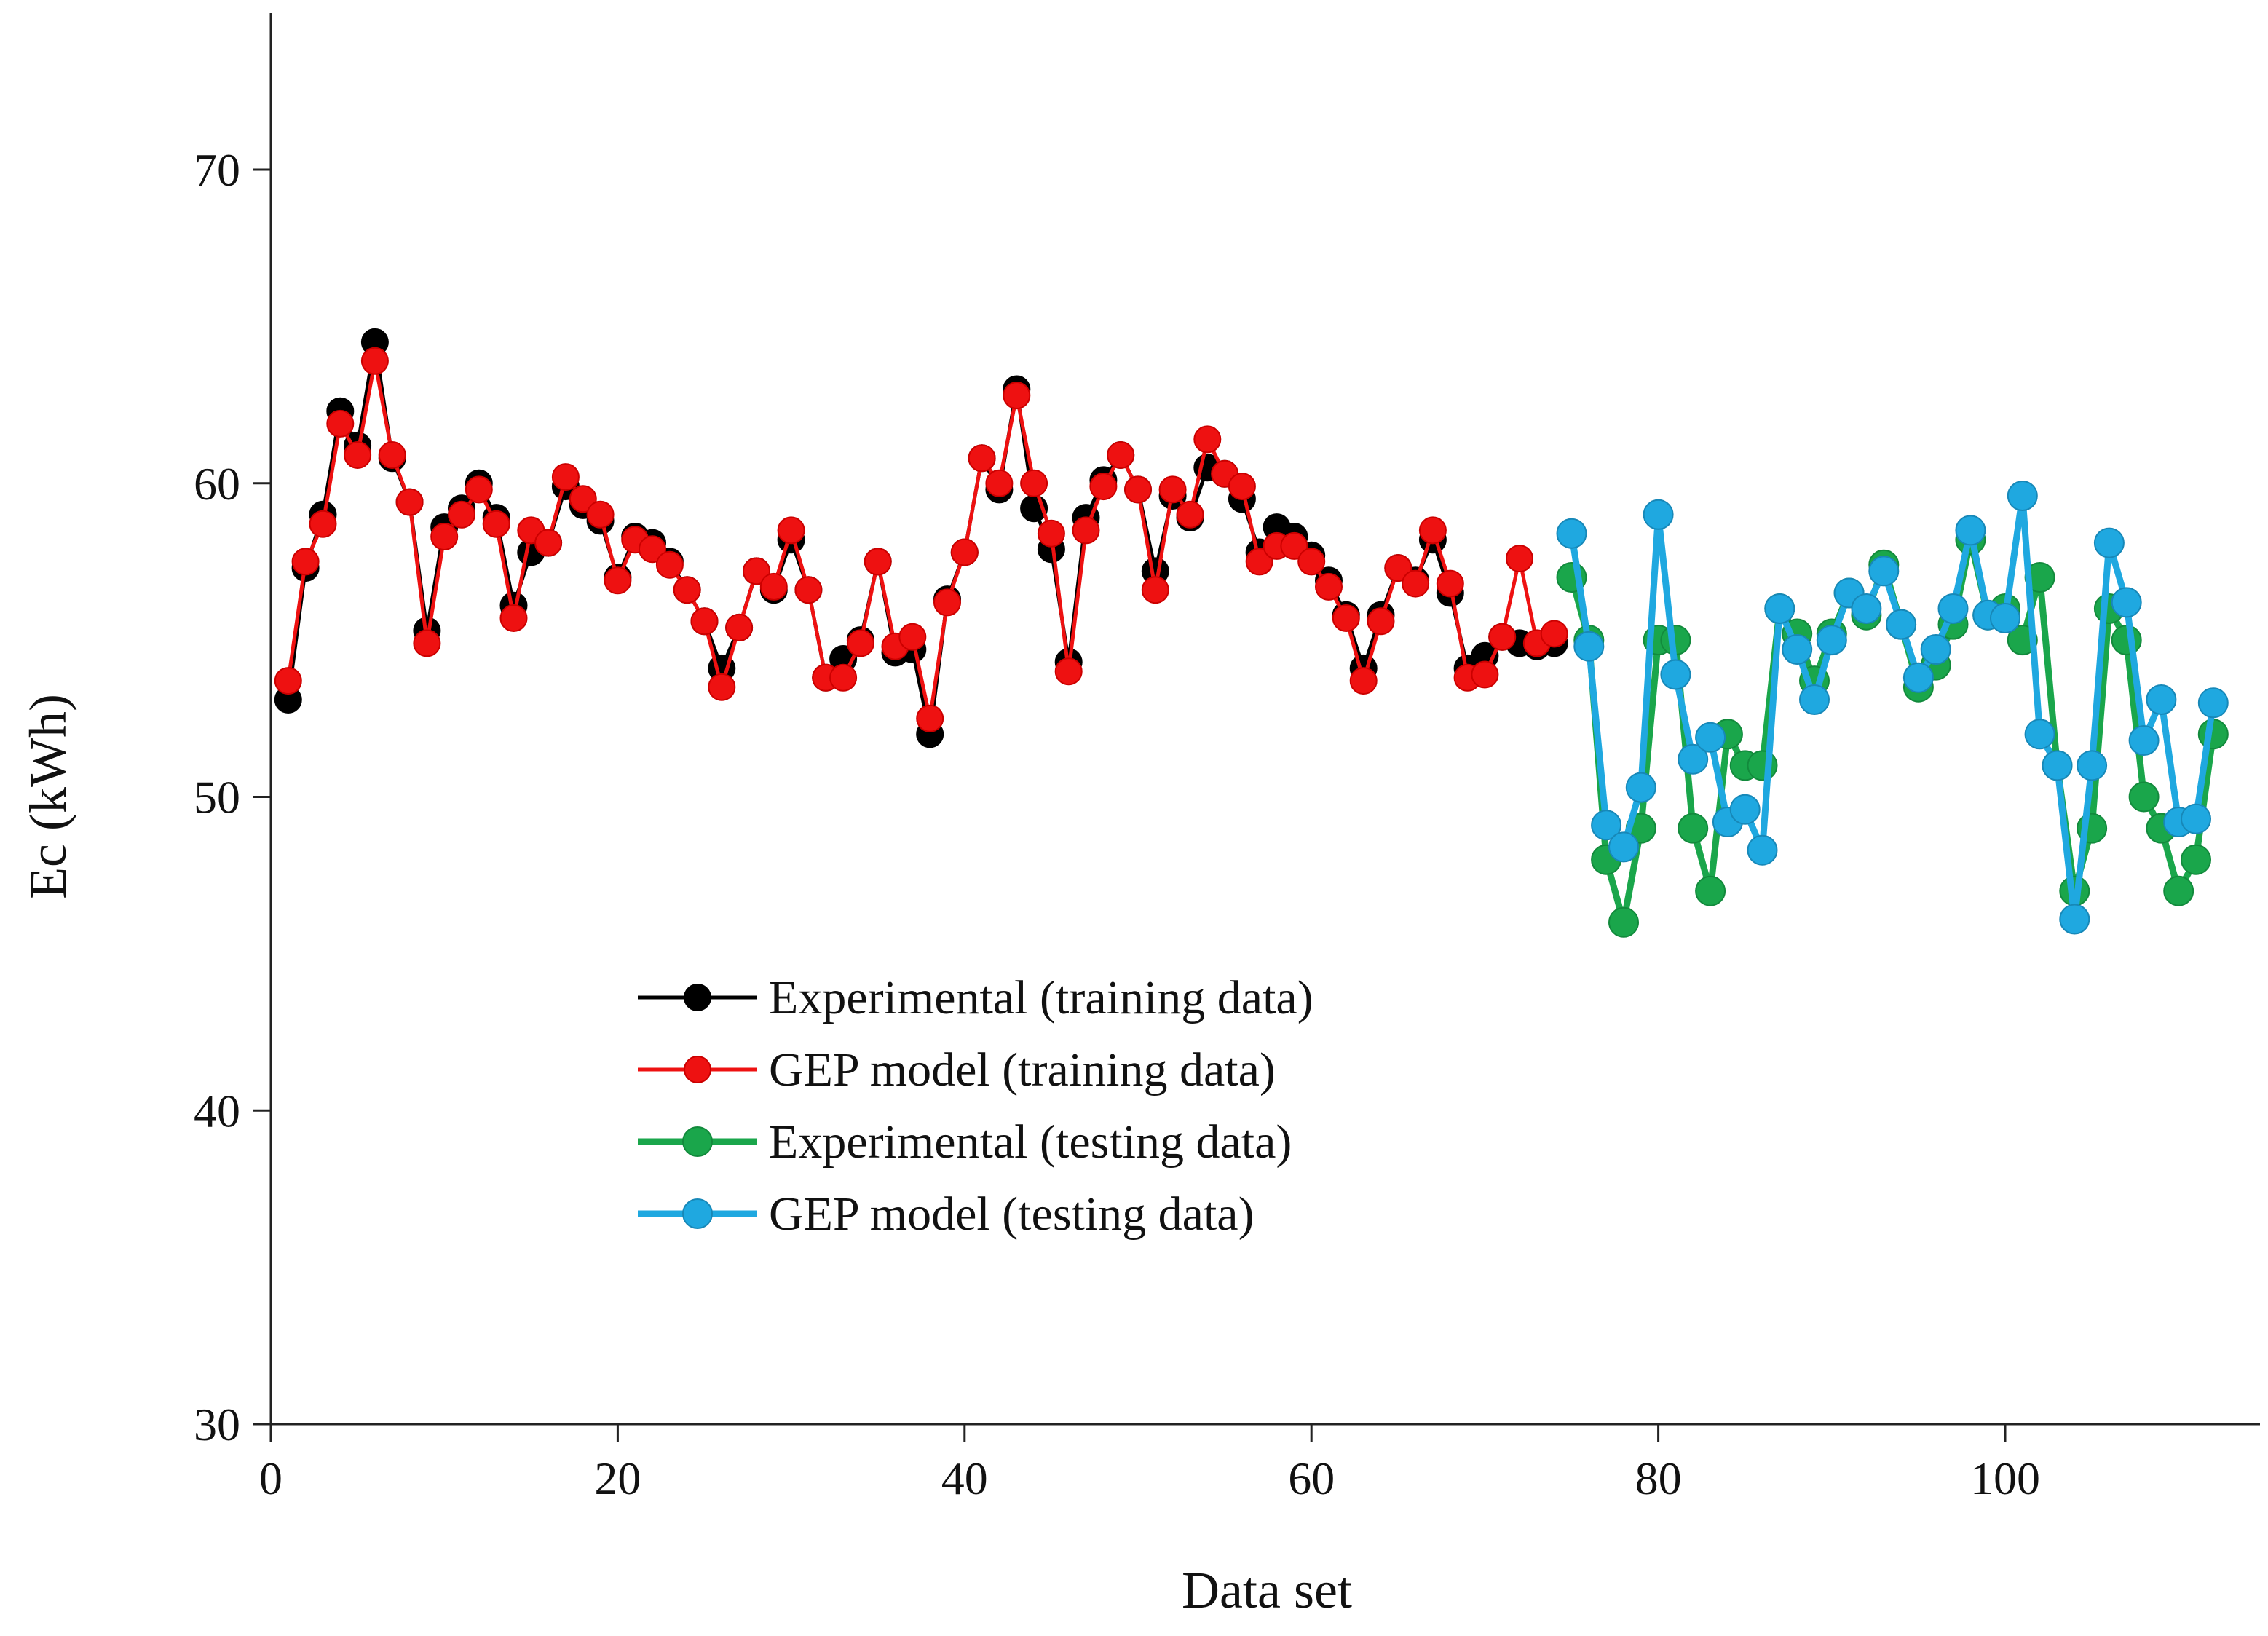  I want to click on x-tick-label: 100, so click(2005, 1478).